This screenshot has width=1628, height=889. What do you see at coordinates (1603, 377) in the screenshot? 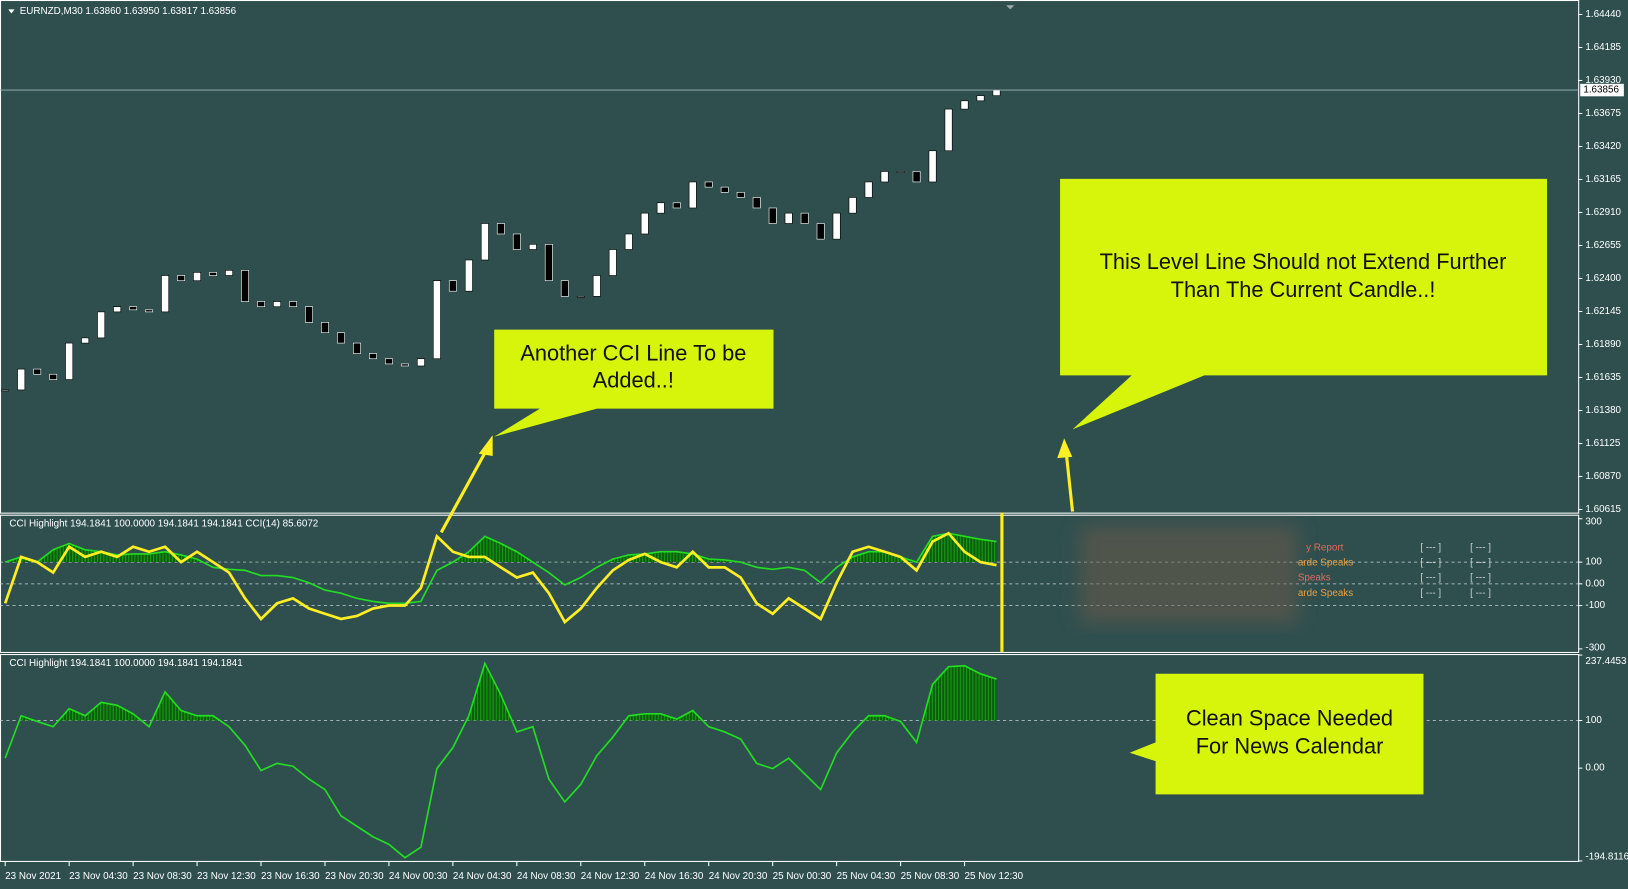
I see `y-tick-label: 1.61635` at bounding box center [1603, 377].